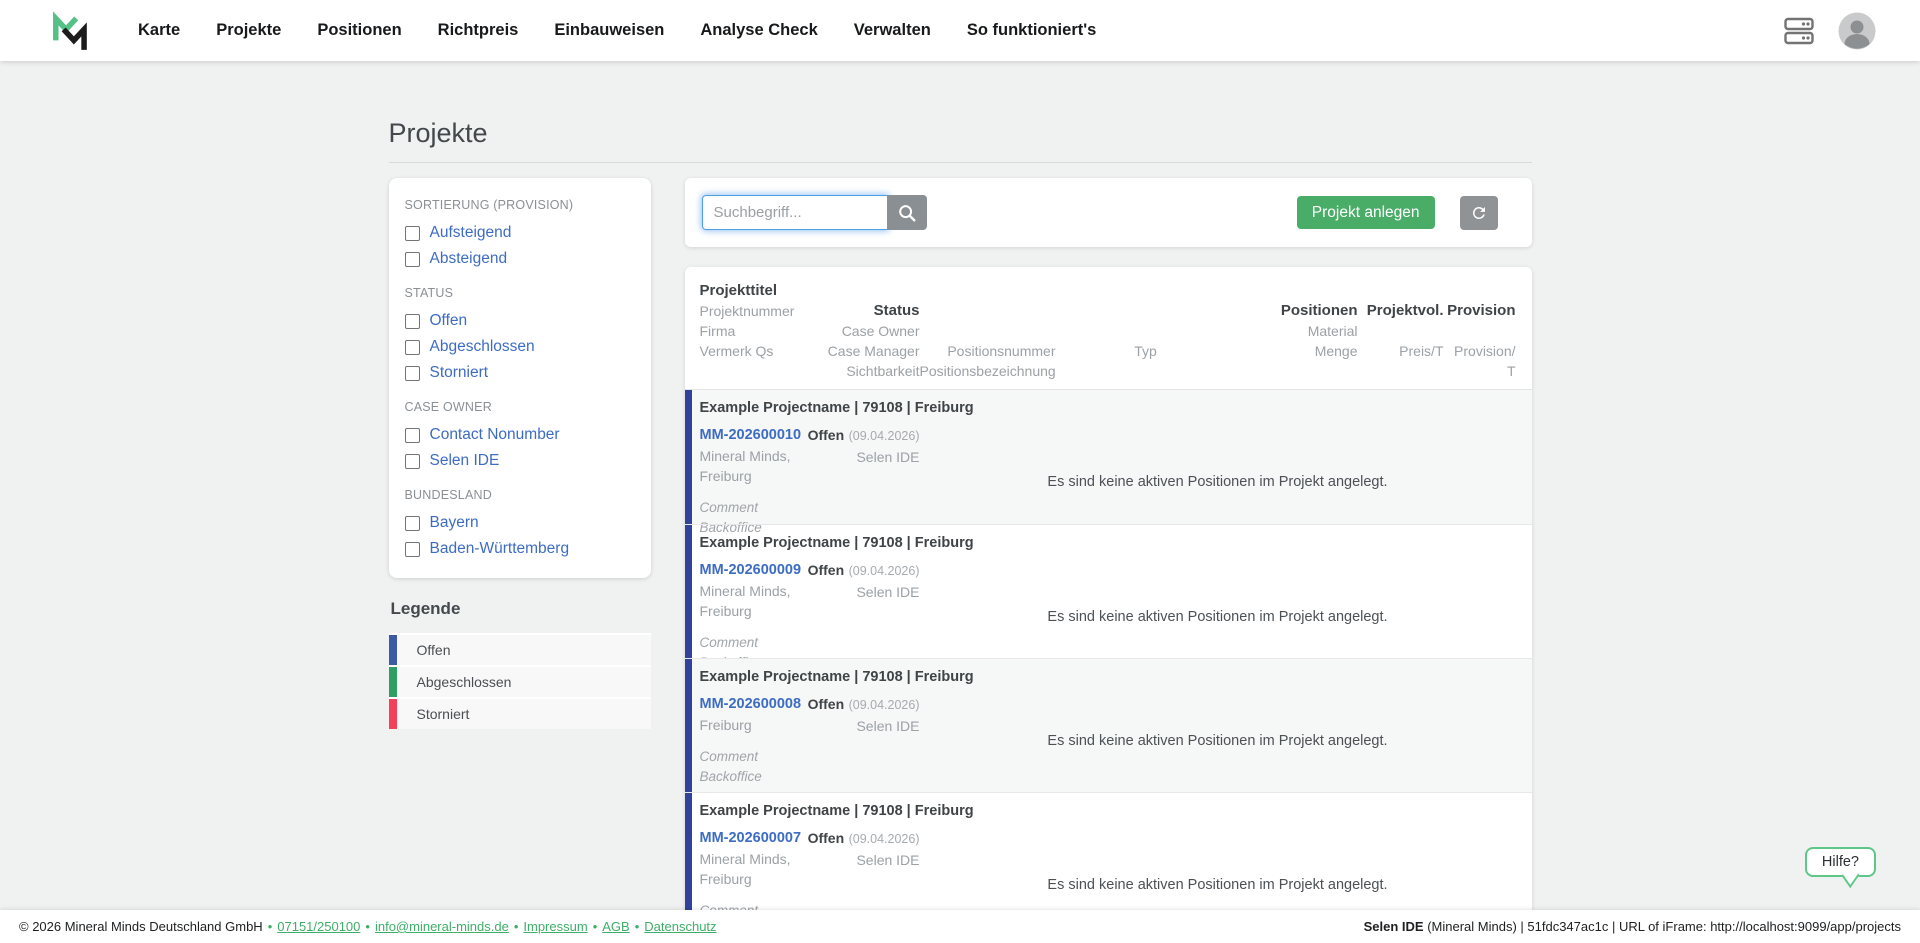 This screenshot has width=1920, height=943. I want to click on column-header-positionsnummer: Positionsnummer, so click(1001, 351).